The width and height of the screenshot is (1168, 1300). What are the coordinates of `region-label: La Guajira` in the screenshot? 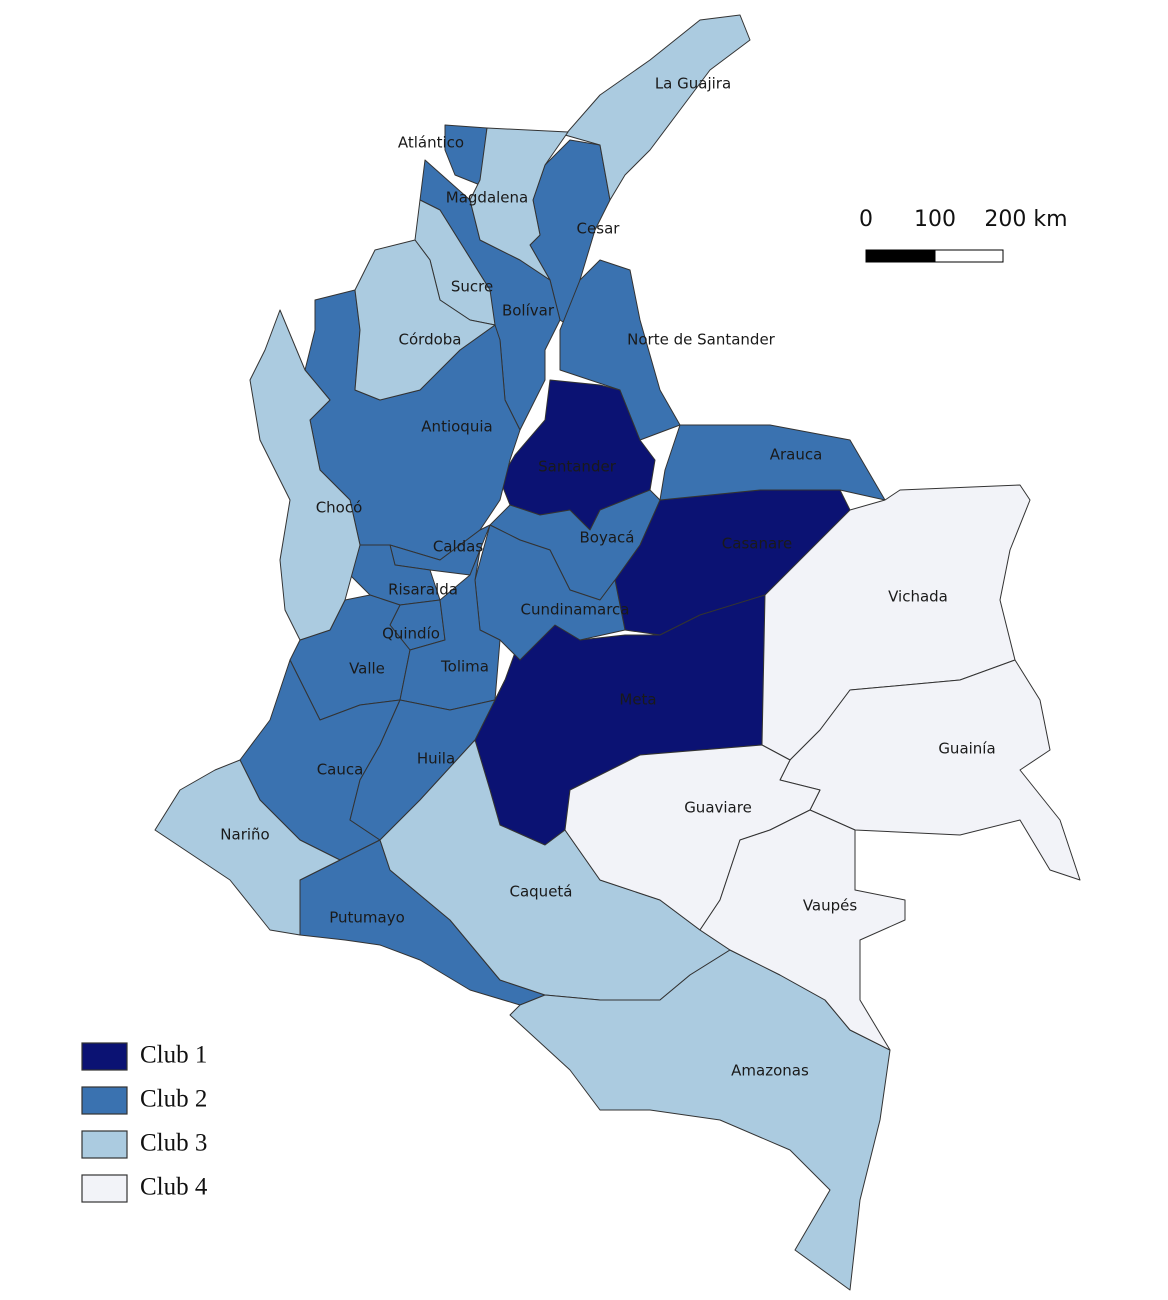 It's located at (693, 84).